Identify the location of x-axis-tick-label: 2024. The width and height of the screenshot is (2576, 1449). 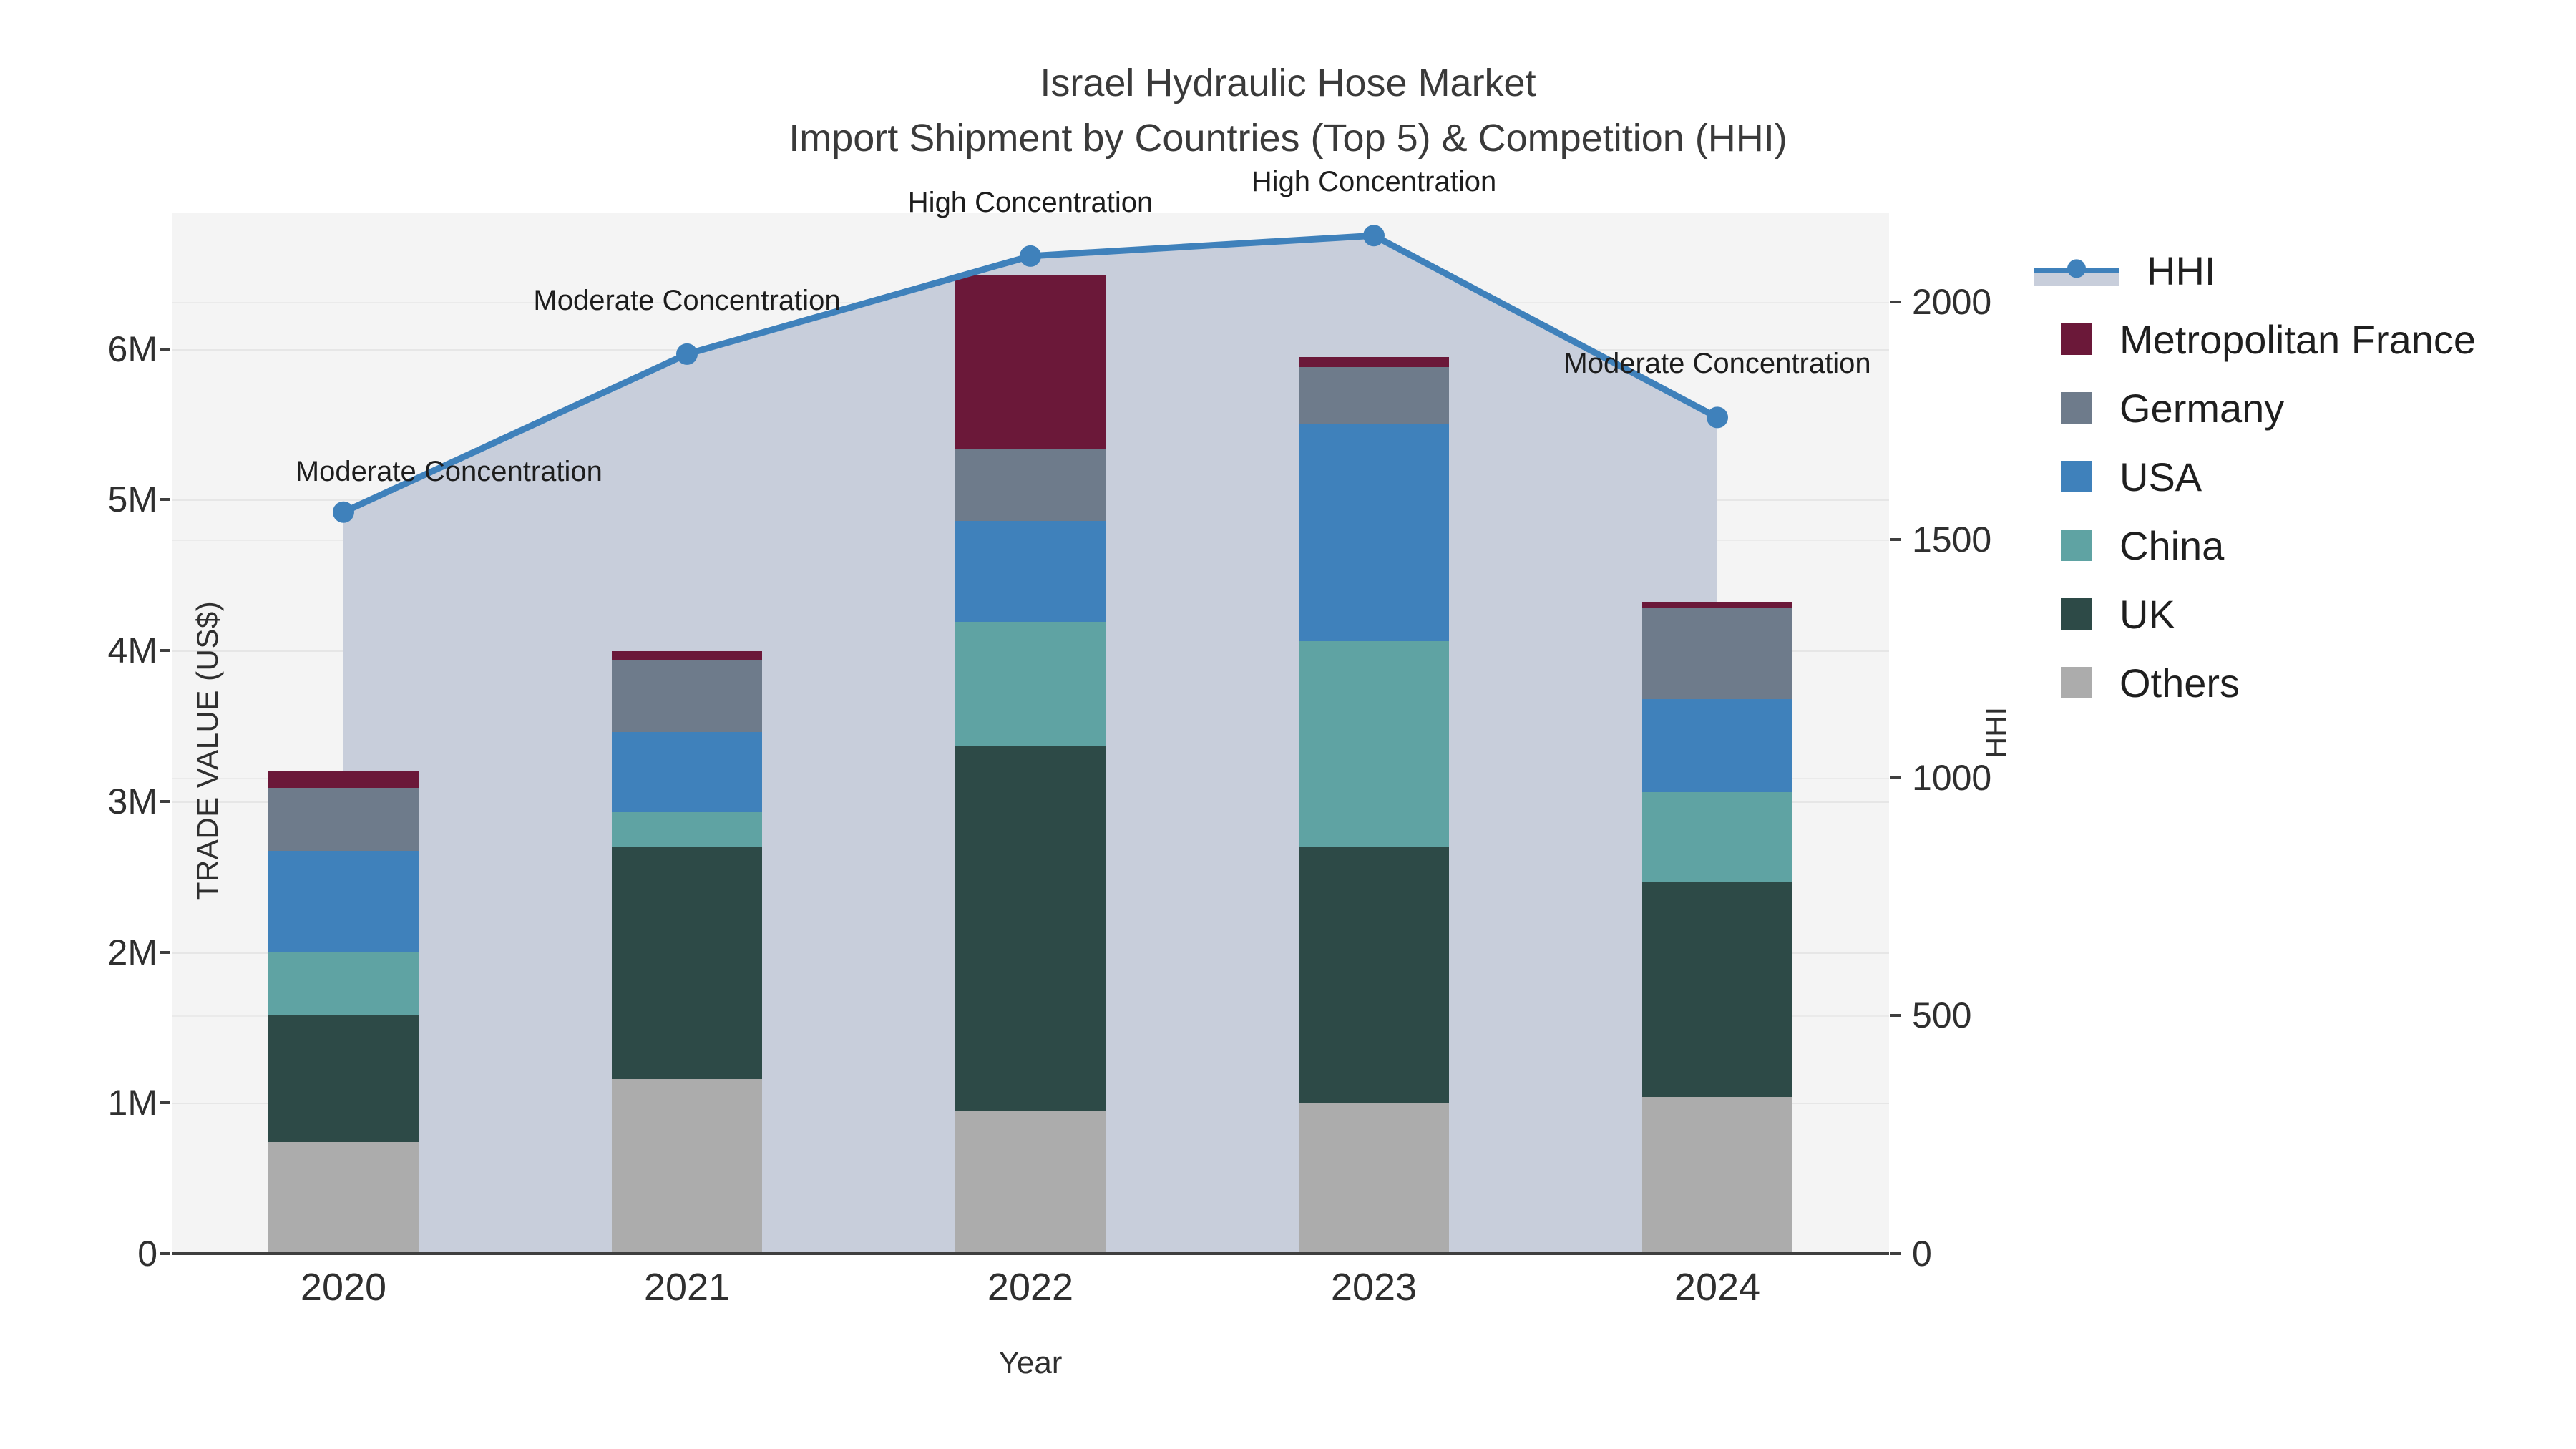
(1717, 1287).